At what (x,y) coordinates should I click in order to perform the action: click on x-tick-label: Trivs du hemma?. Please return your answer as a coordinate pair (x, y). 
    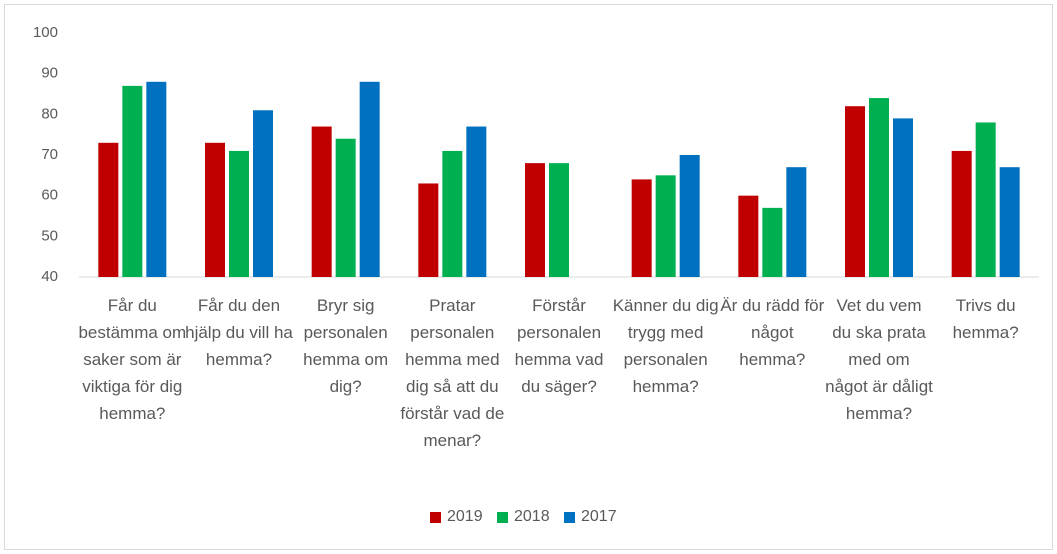
    Looking at the image, I should click on (985, 319).